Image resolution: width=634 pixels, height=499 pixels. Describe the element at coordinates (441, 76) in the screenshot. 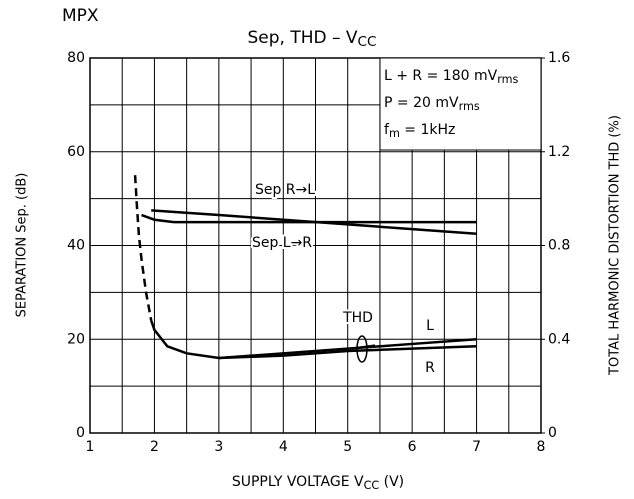

I see `condition-part: L + R = 180 mV` at that location.